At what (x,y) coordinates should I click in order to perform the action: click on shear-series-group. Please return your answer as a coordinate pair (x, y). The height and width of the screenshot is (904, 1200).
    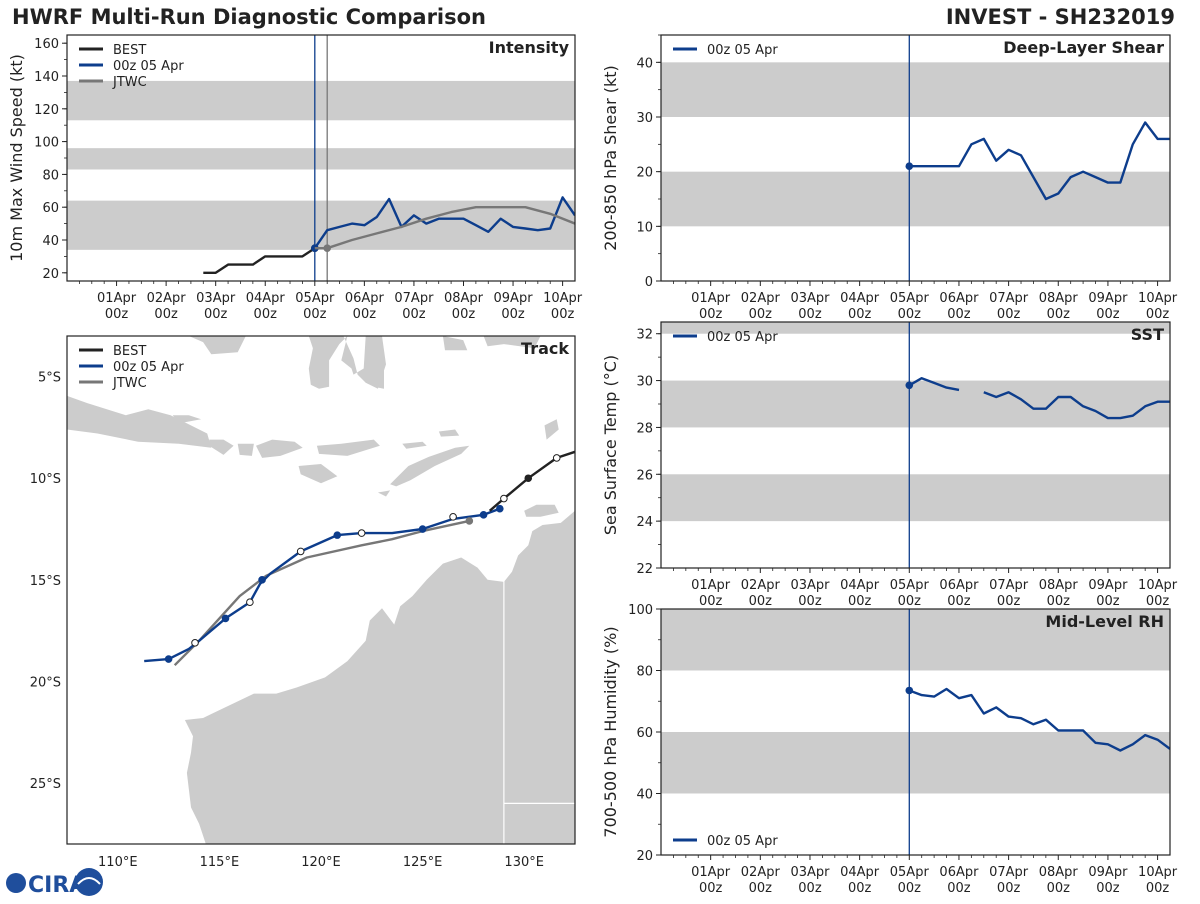
    Looking at the image, I should click on (1037, 161).